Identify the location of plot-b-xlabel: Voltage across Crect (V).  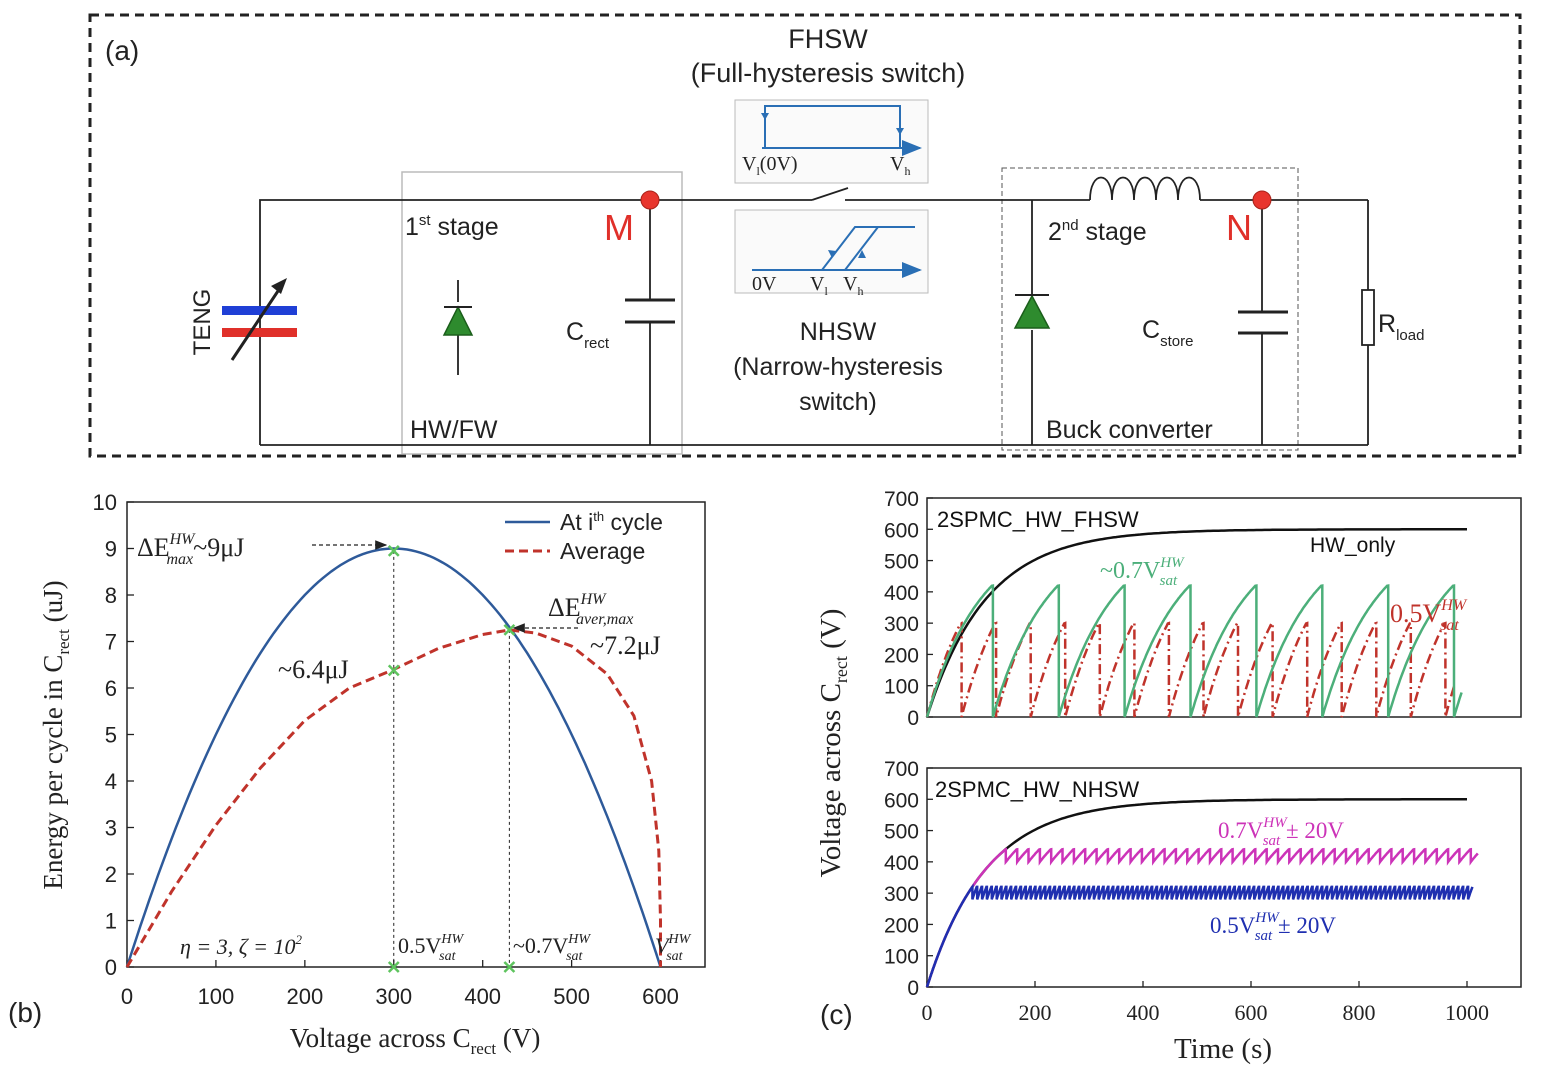
(415, 1040).